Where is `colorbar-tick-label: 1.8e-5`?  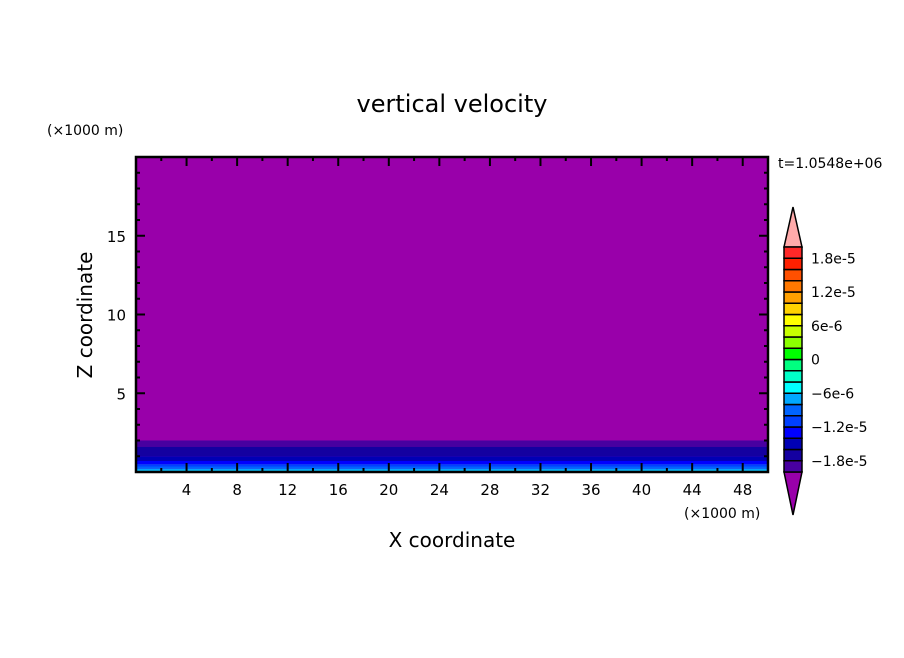
colorbar-tick-label: 1.8e-5 is located at coordinates (833, 259).